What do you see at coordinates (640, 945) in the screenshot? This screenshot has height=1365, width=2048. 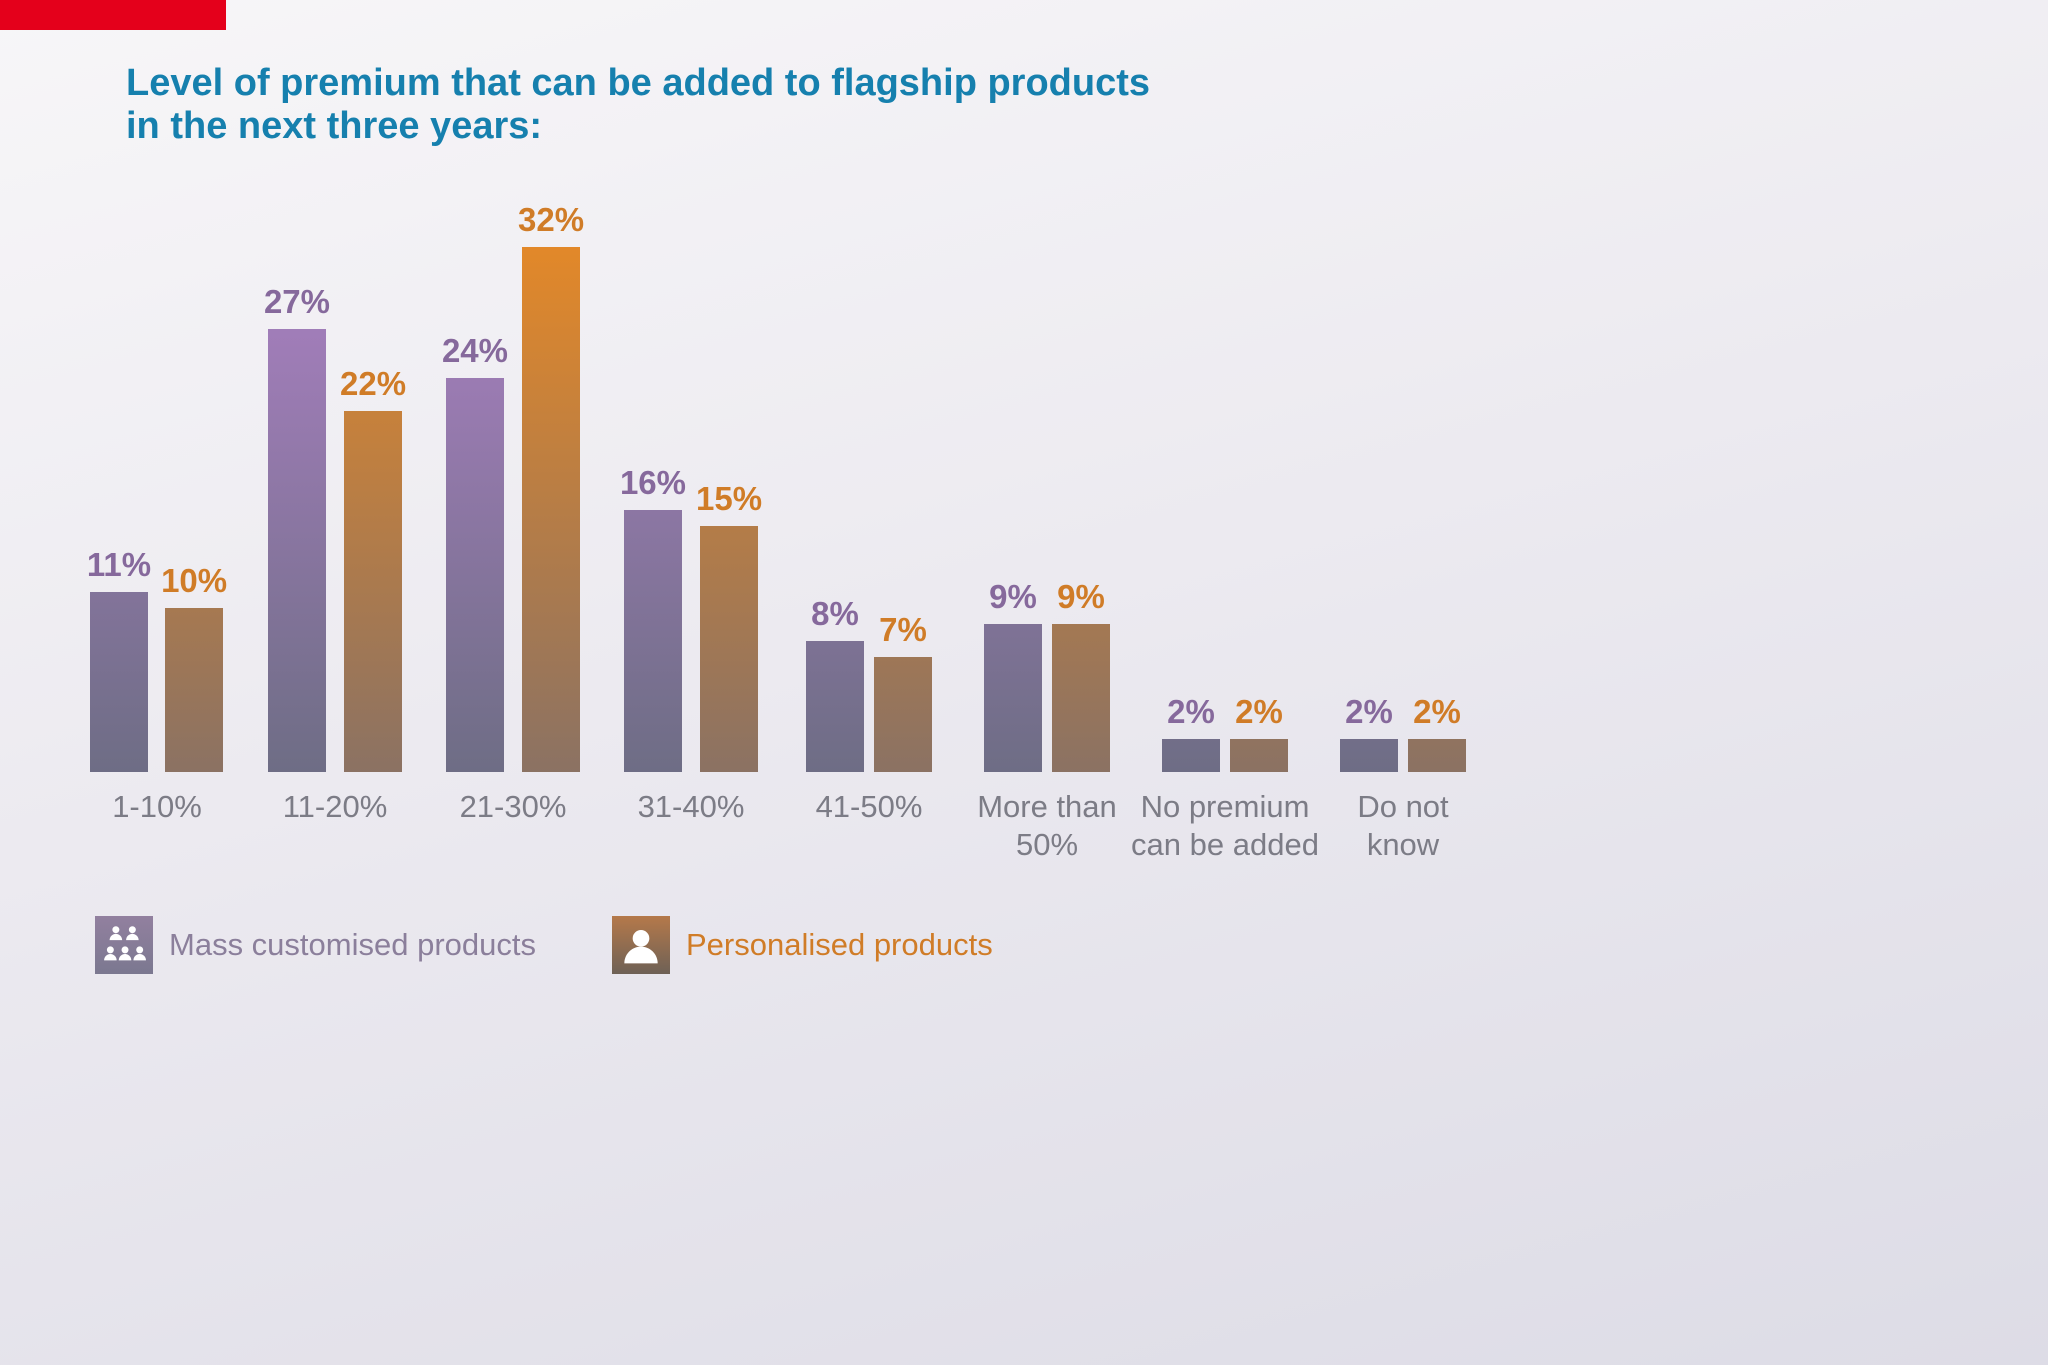 I see `single-person-icon` at bounding box center [640, 945].